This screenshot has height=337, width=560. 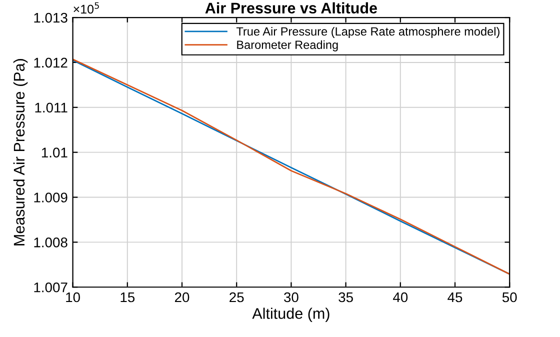 I want to click on x-tick-label: 45, so click(x=455, y=297).